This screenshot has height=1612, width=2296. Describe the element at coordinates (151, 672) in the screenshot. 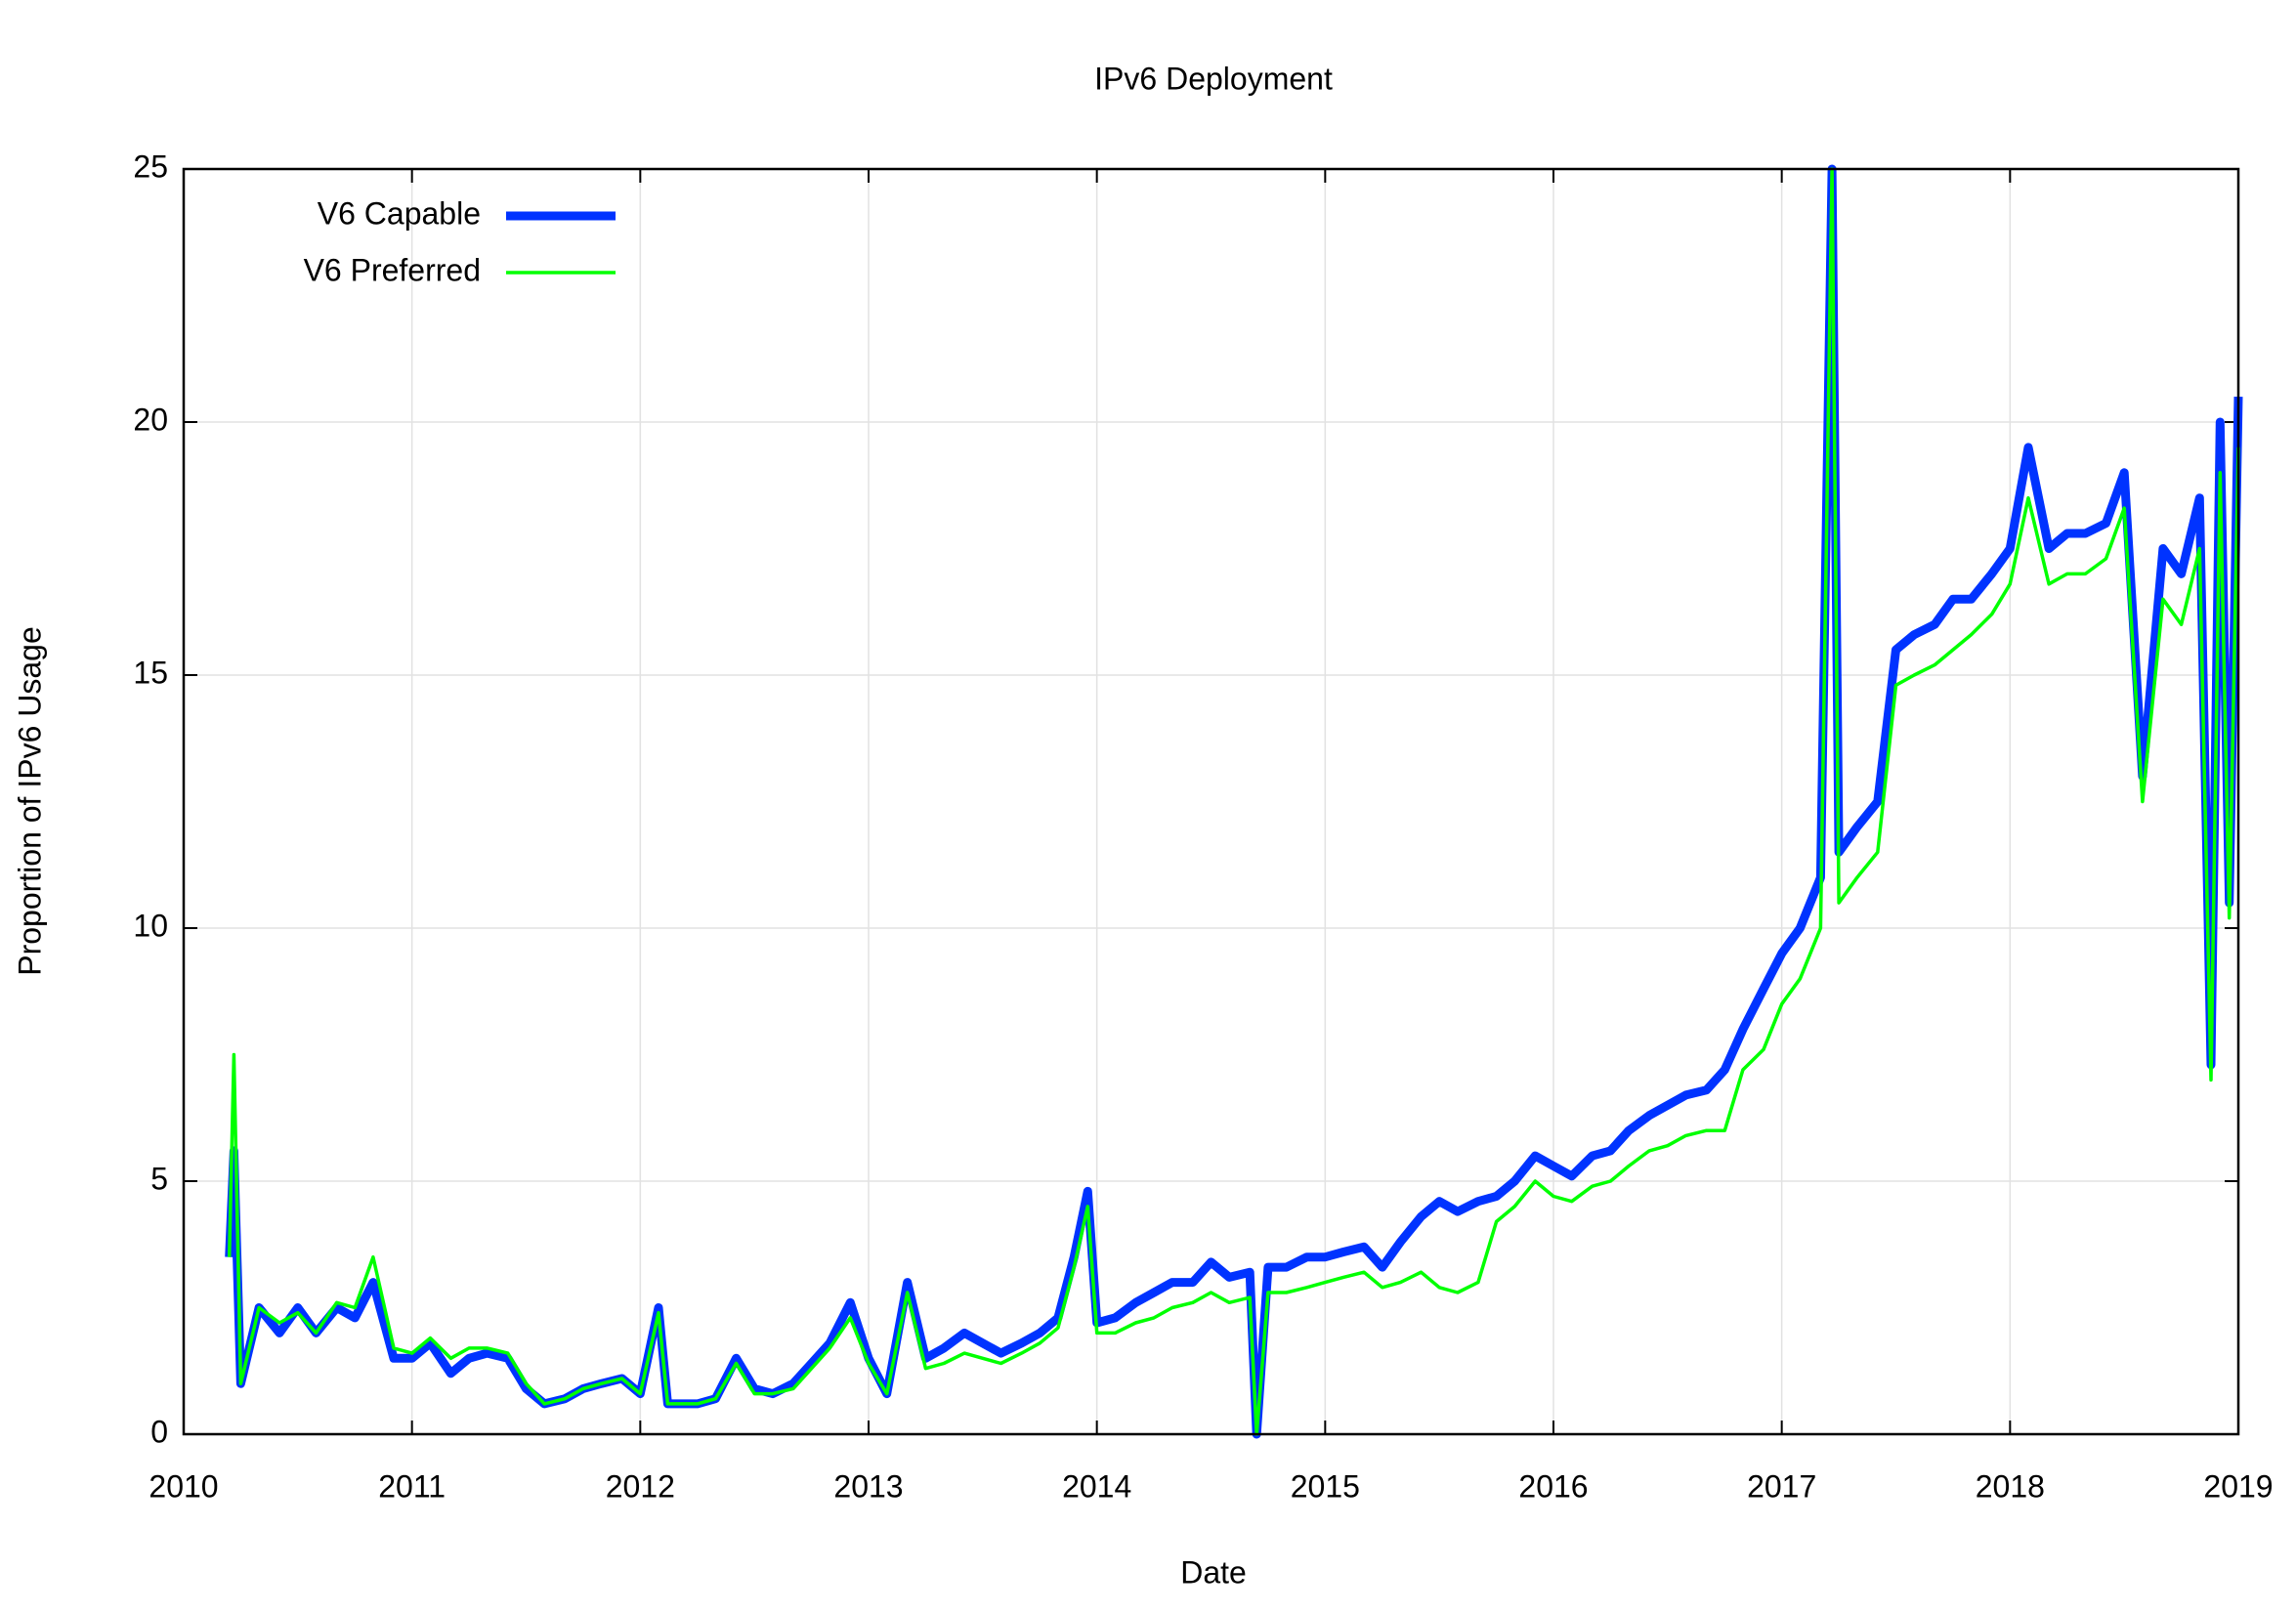

I see `y-tick-label: 15` at that location.